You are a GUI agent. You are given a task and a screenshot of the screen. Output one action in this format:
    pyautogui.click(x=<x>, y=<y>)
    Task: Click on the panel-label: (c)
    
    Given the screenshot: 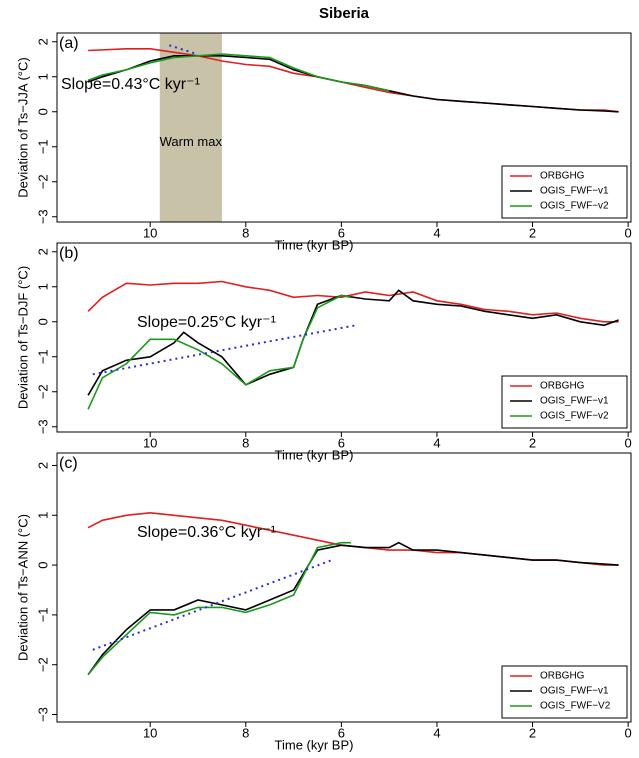 What is the action you would take?
    pyautogui.click(x=68, y=463)
    